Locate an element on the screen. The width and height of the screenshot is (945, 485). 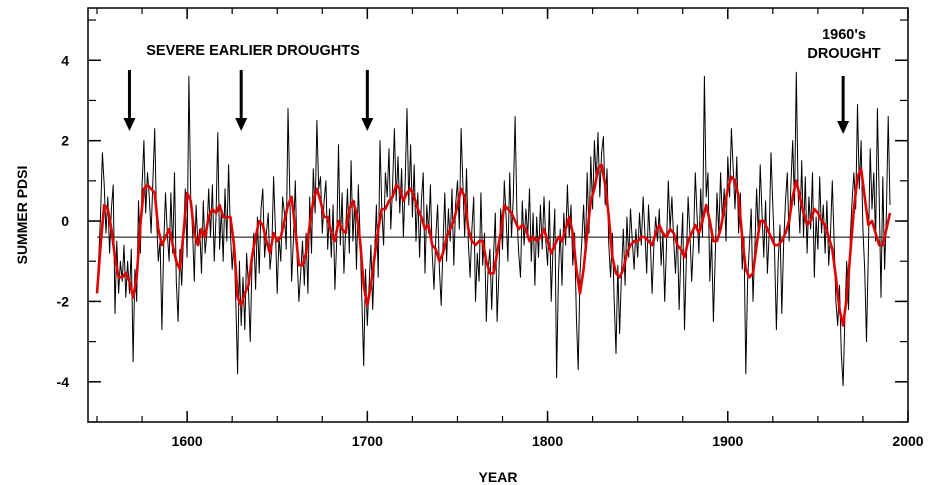
1960s-drought-label: 1960's is located at coordinates (844, 35).